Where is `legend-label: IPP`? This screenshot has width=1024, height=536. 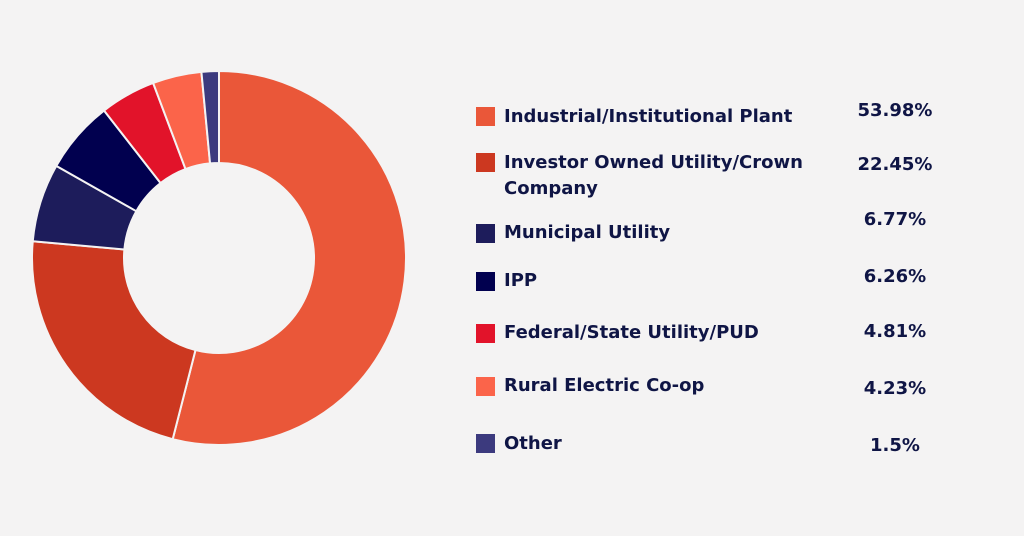
legend-label: IPP is located at coordinates (521, 280).